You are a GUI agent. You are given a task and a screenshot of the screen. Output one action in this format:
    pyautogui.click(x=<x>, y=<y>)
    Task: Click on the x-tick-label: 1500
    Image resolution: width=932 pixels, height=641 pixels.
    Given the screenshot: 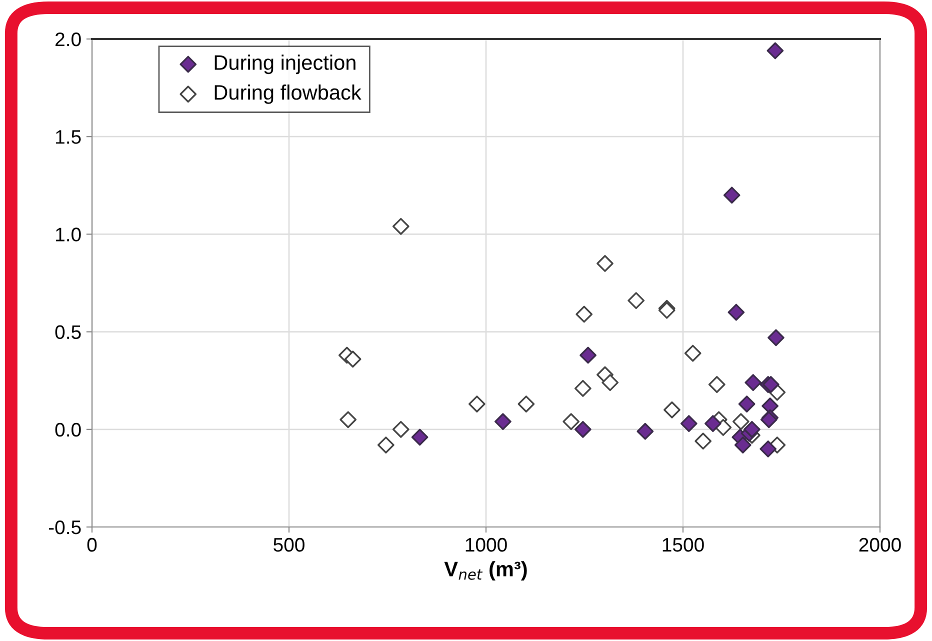 What is the action you would take?
    pyautogui.click(x=683, y=545)
    